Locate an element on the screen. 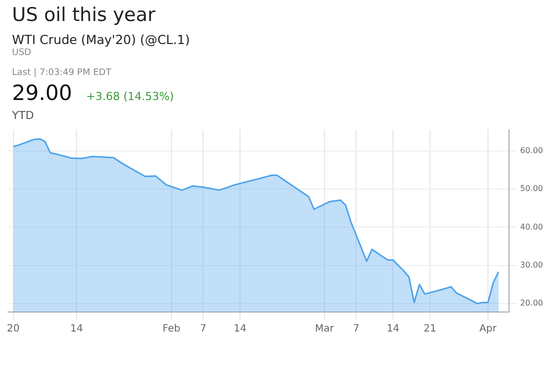 The height and width of the screenshot is (369, 550). y-tick-label: 30.00 is located at coordinates (532, 265).